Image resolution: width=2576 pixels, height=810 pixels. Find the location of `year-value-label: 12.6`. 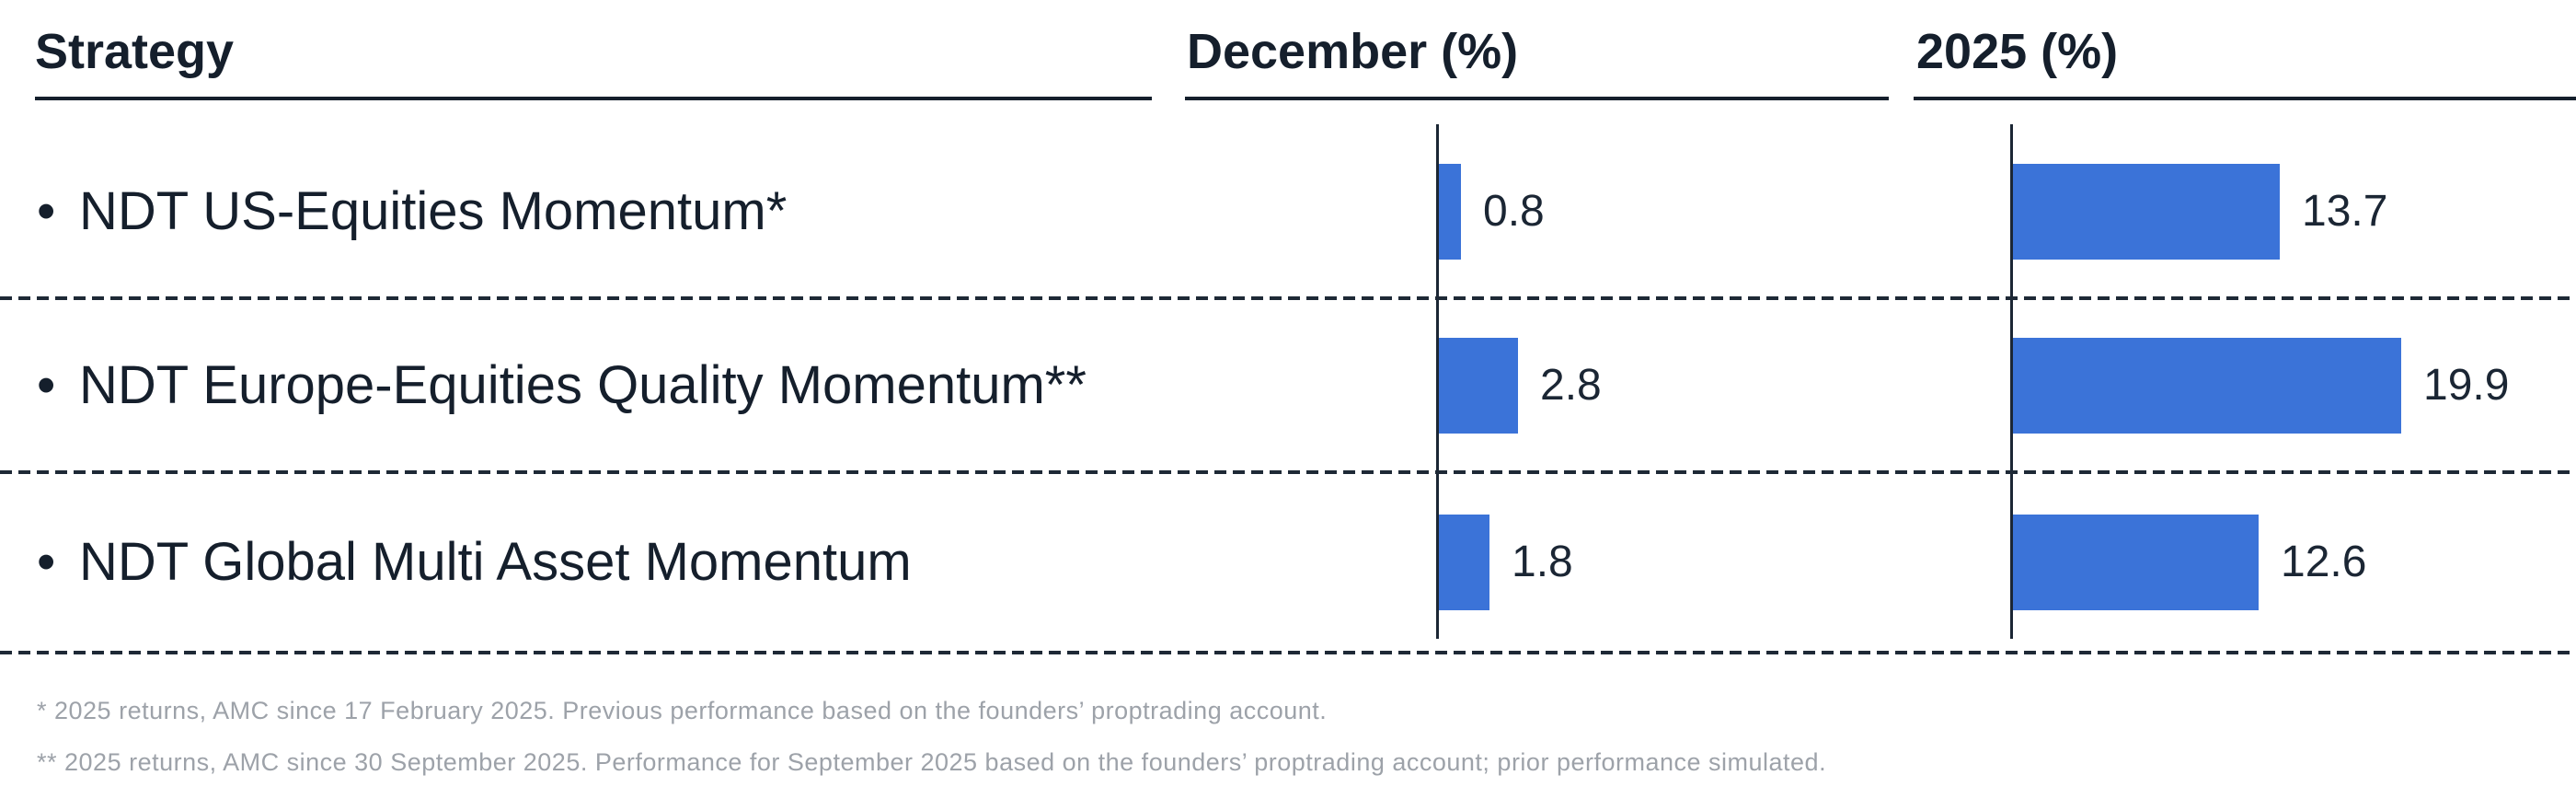

year-value-label: 12.6 is located at coordinates (2324, 562).